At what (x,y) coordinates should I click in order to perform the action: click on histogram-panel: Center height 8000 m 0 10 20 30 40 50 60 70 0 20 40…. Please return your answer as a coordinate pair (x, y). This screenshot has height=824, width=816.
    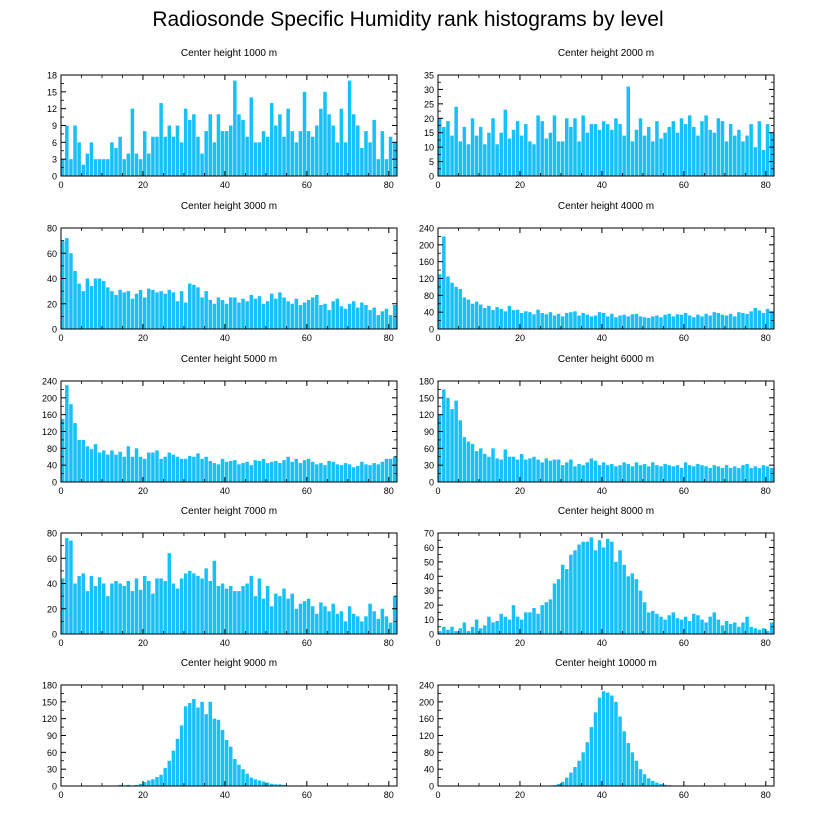
    Looking at the image, I should click on (599, 577).